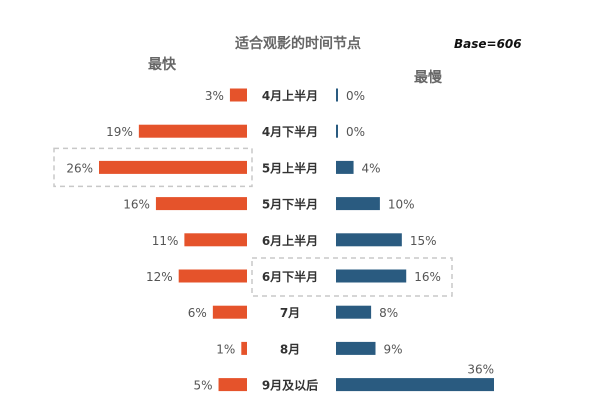 Image resolution: width=593 pixels, height=416 pixels. What do you see at coordinates (159, 277) in the screenshot?
I see `value-label-fastest: 12%` at bounding box center [159, 277].